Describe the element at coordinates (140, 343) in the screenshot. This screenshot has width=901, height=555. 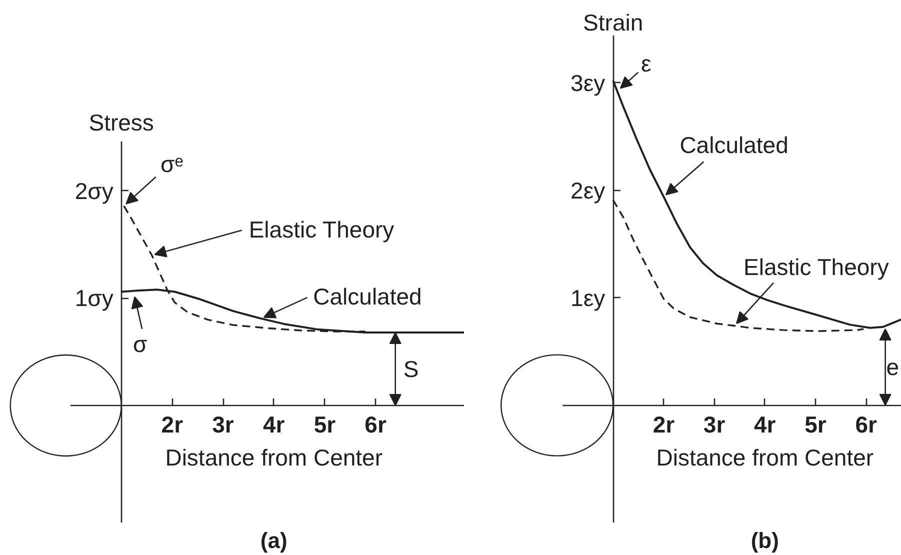
I see `annotation: σ` at that location.